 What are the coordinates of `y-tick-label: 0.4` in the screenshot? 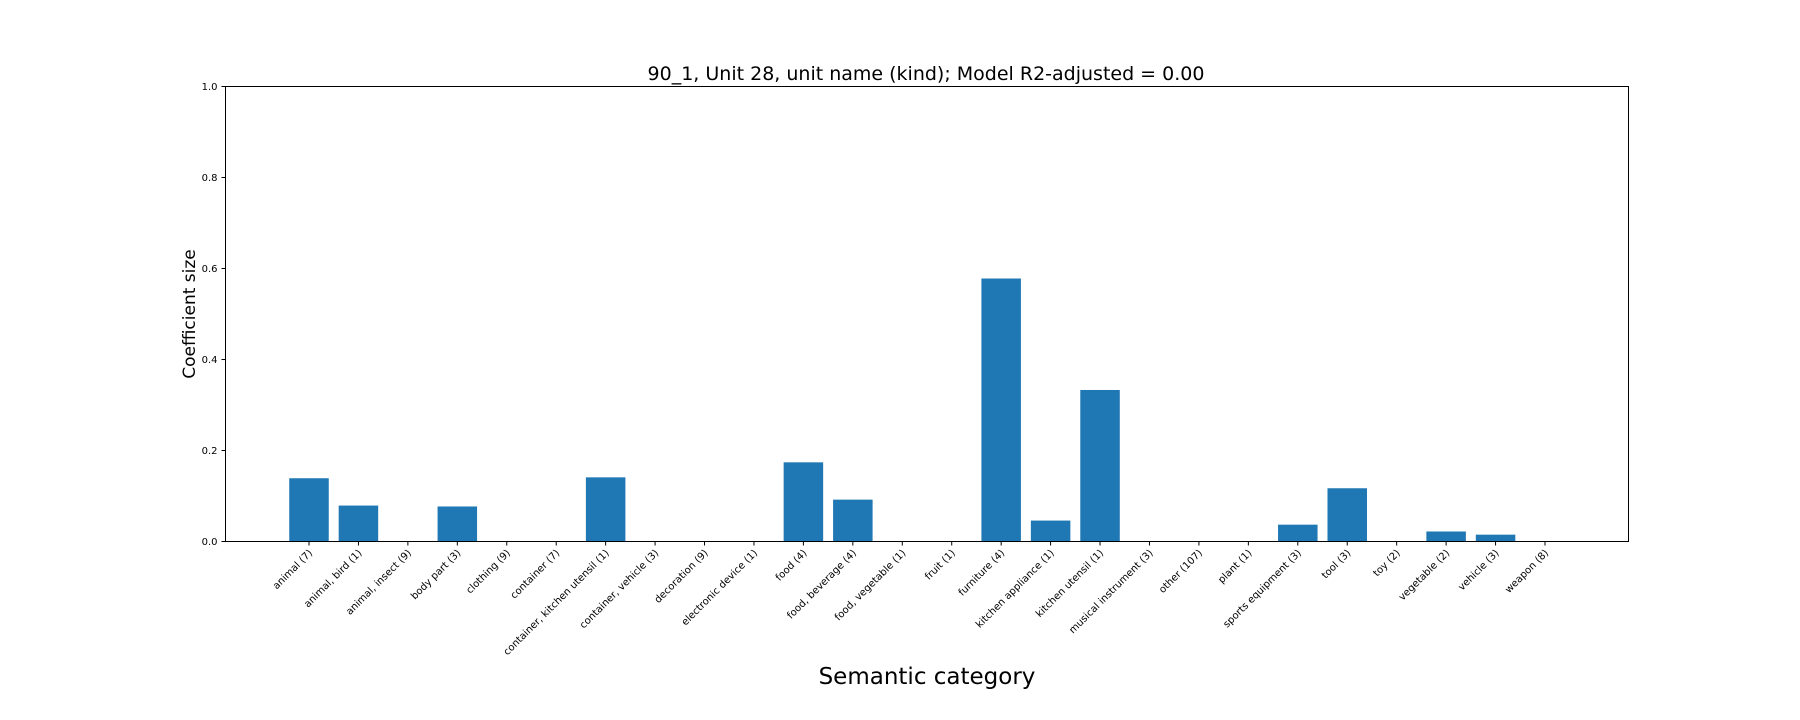 It's located at (210, 360).